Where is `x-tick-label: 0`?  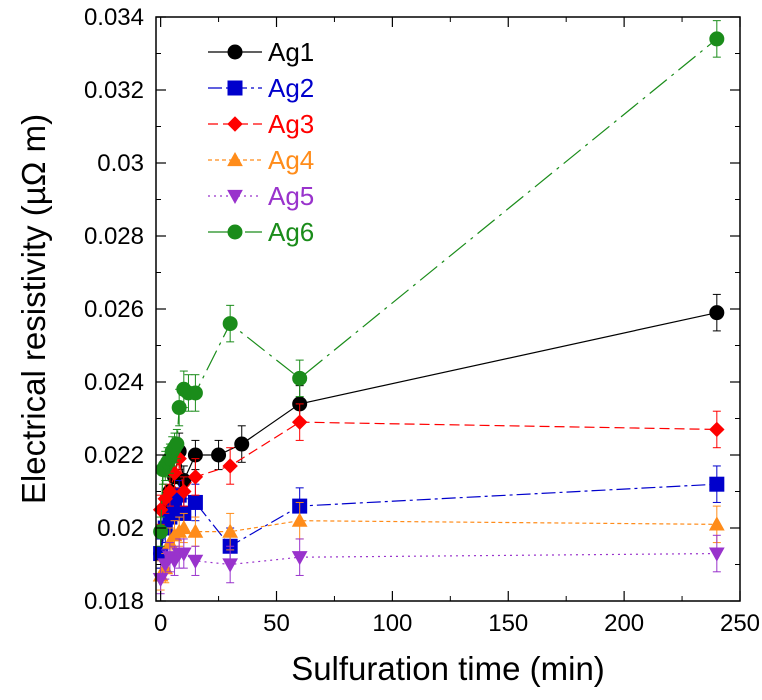 x-tick-label: 0 is located at coordinates (160, 623).